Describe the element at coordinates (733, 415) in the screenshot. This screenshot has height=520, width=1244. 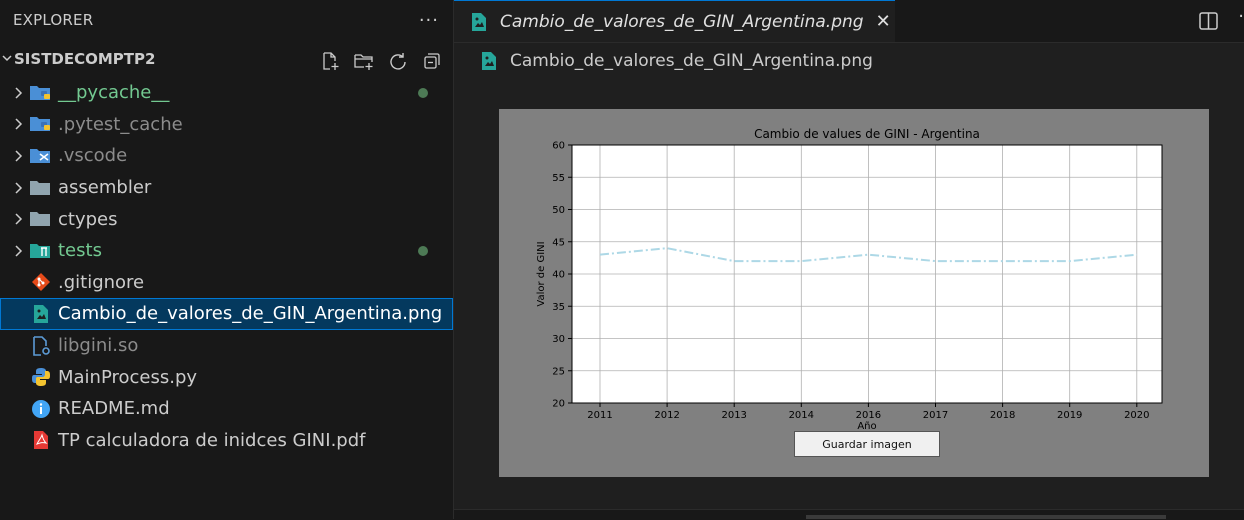
I see `x-tick-label: 2013` at that location.